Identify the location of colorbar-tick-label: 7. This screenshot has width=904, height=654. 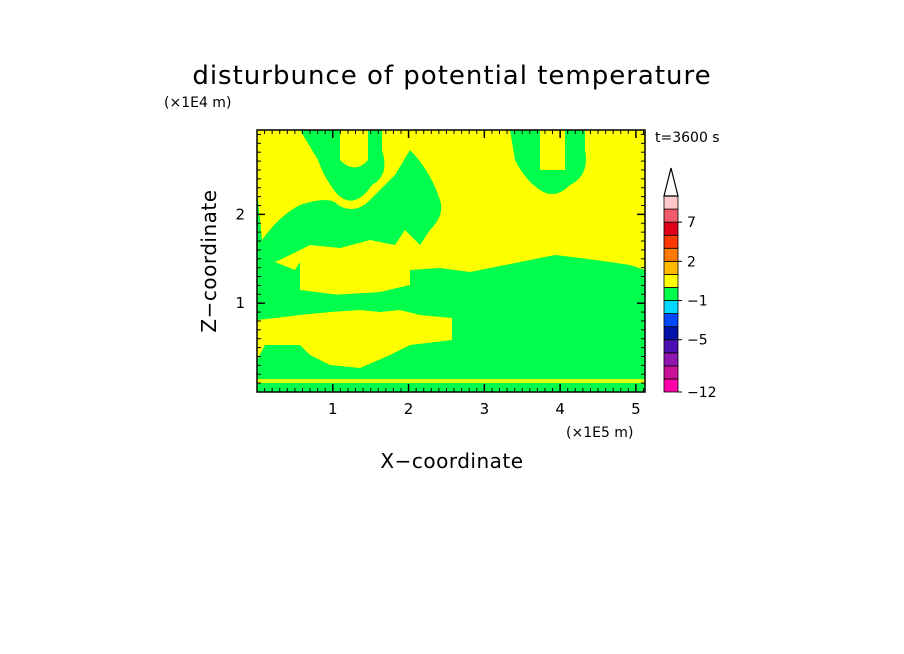
(691, 223).